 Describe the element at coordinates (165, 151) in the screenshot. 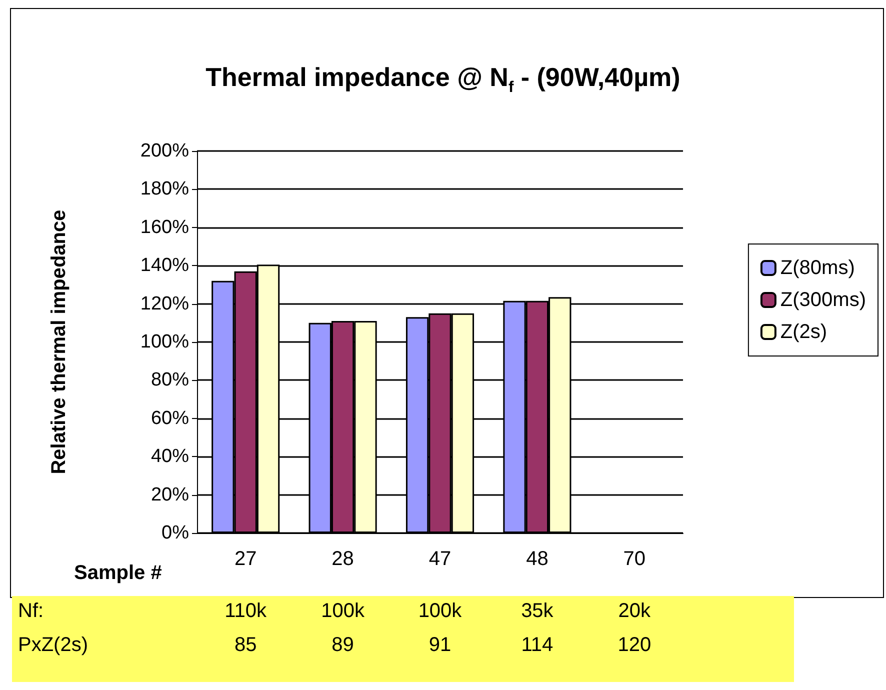

I see `y-tick-label: 200%` at that location.